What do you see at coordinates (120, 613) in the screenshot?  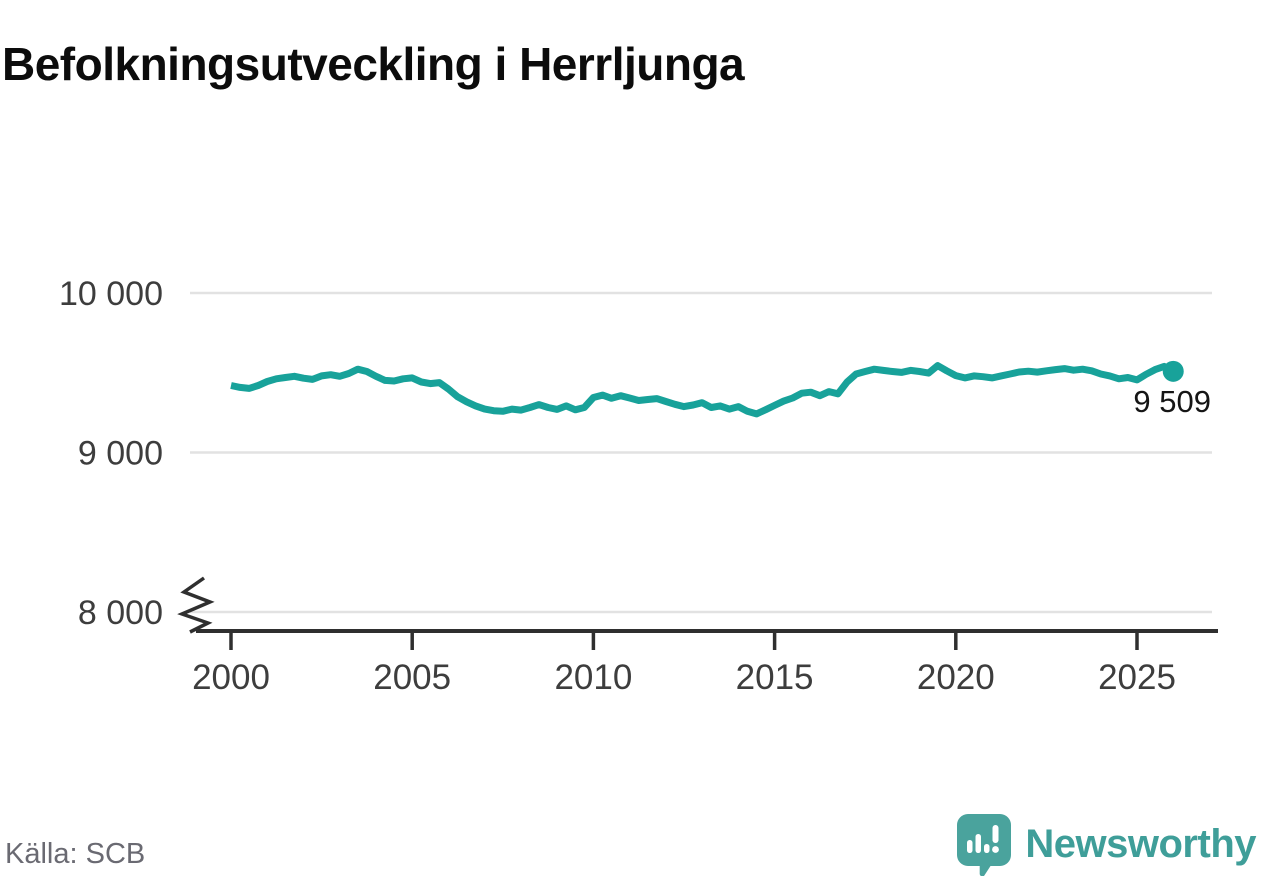 I see `y-axis-tick-label: 8 000` at bounding box center [120, 613].